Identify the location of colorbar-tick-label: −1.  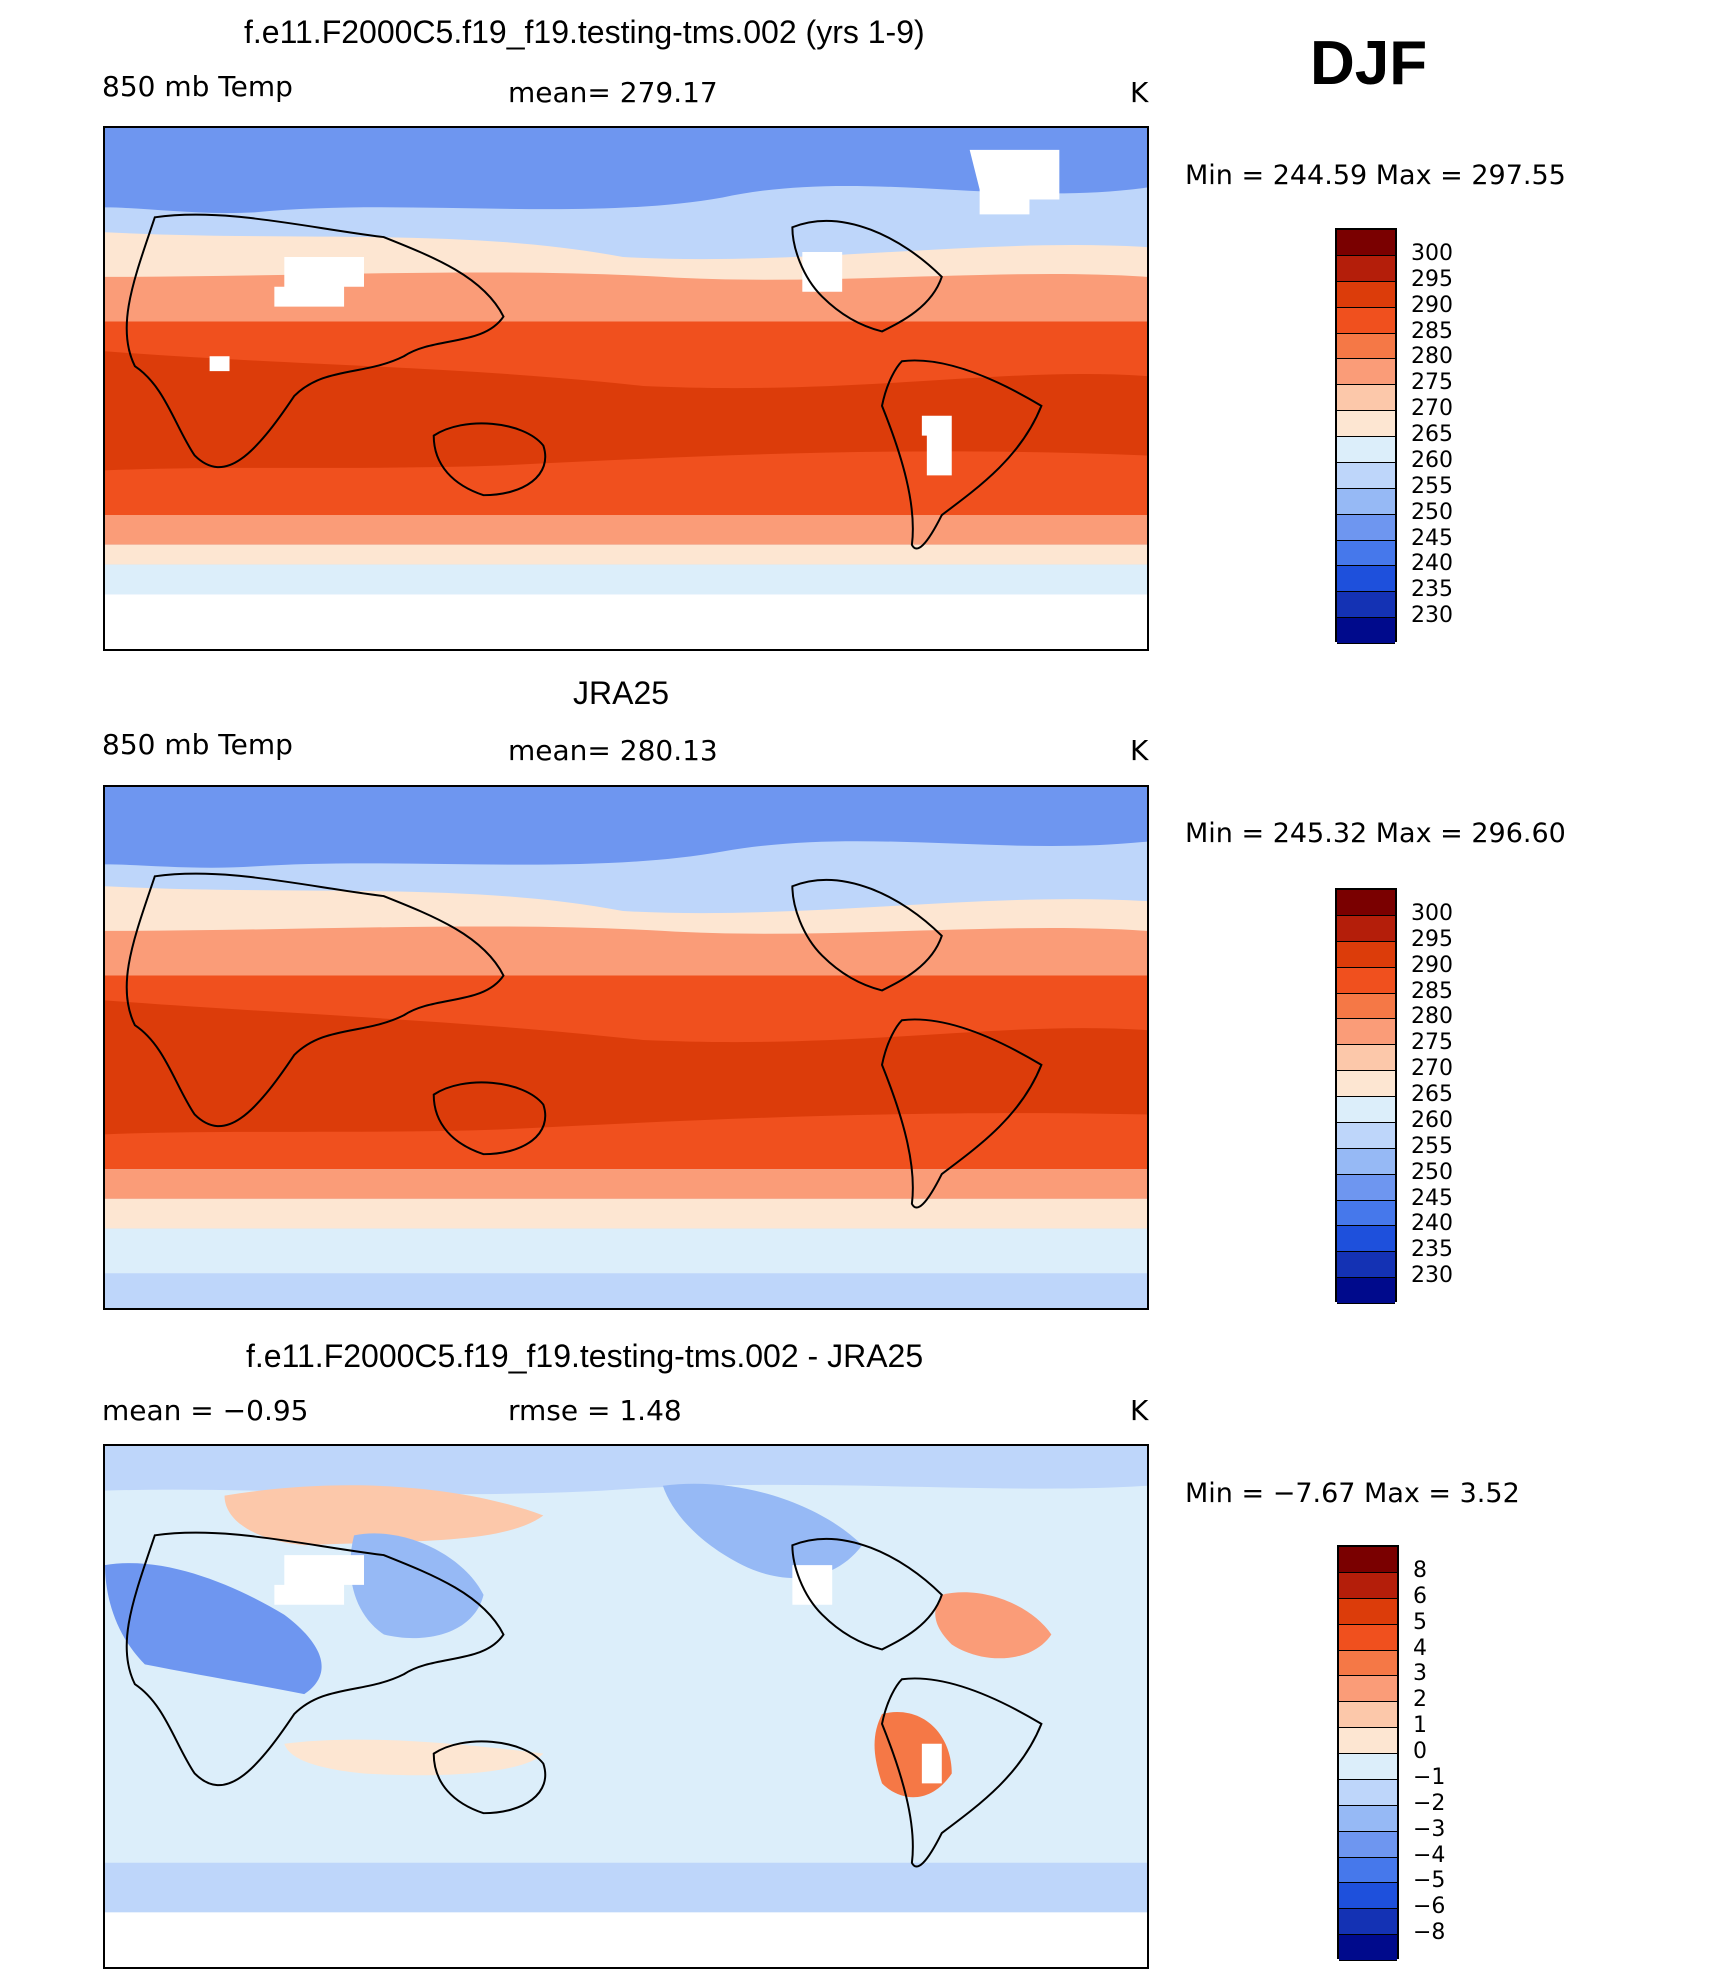
(1429, 1777).